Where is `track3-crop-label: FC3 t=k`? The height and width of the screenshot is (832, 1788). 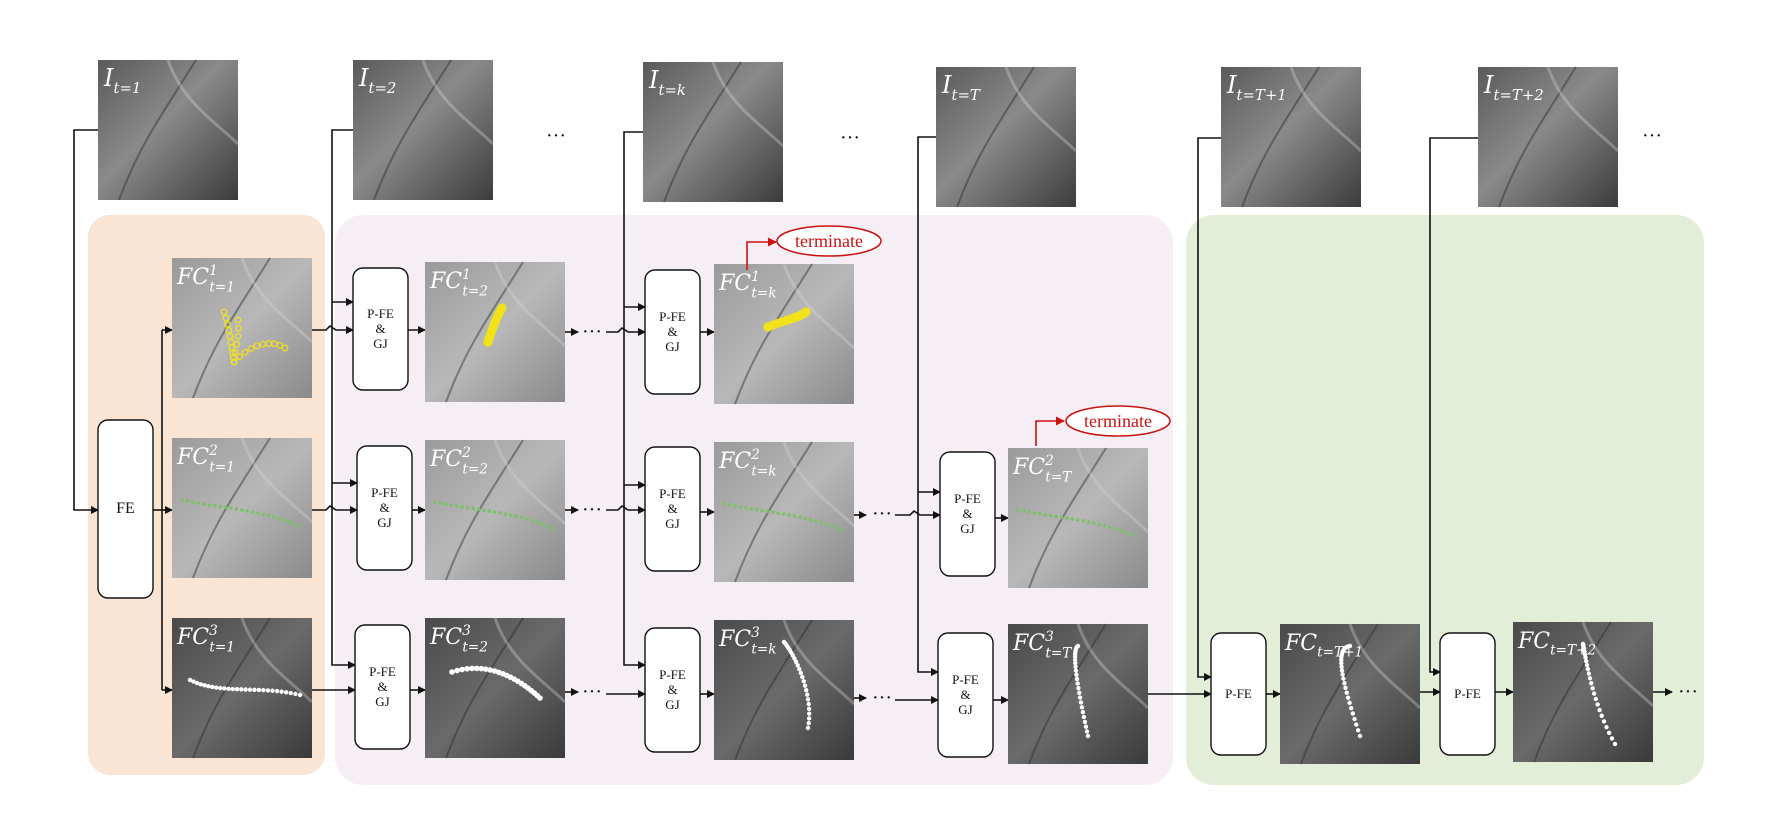 track3-crop-label: FC3 t=k is located at coordinates (747, 641).